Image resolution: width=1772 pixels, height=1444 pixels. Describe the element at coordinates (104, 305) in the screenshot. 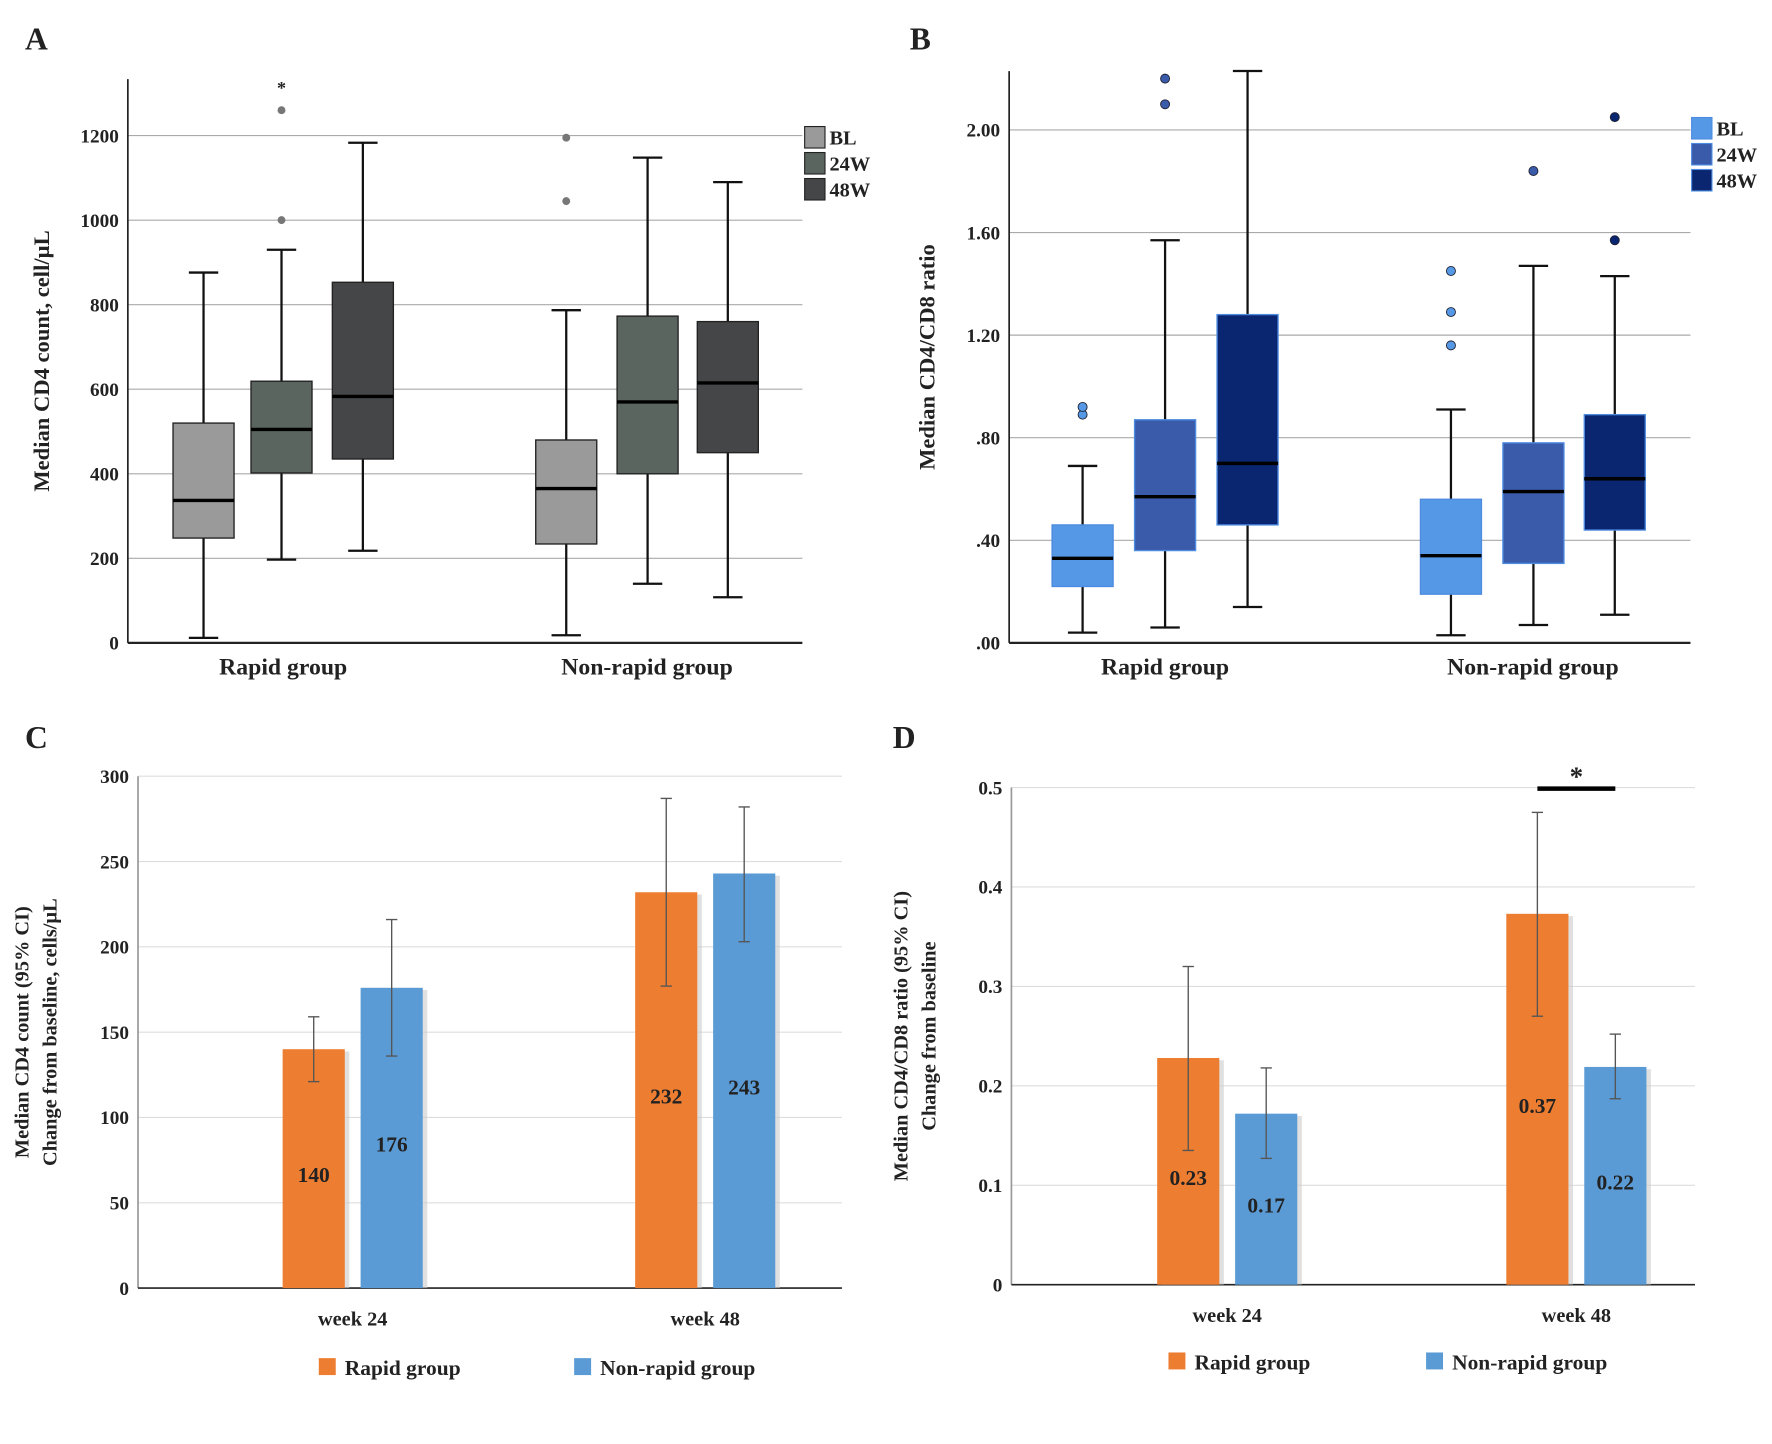

I see `y-tick-label: 800` at that location.